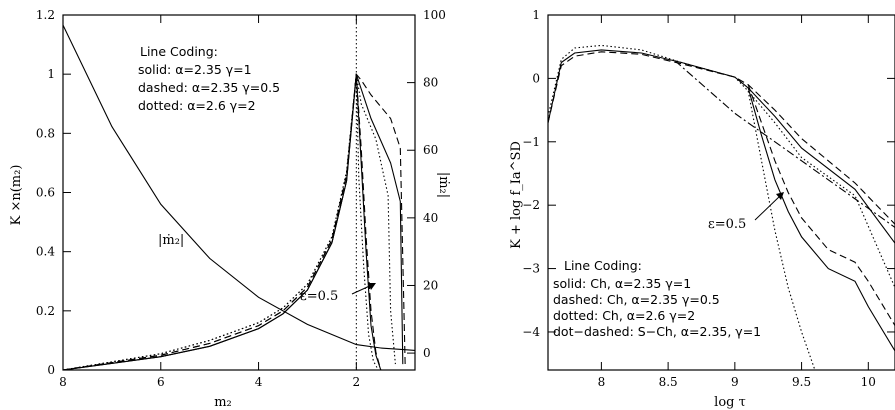  Describe the element at coordinates (427, 353) in the screenshot. I see `left-y2tick-label: 0` at that location.